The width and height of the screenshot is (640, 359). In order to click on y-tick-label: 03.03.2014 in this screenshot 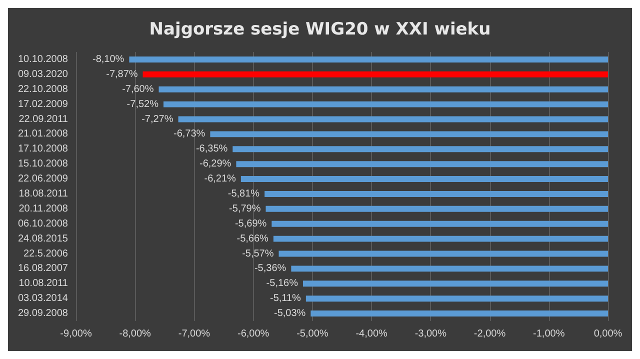, I will do `click(43, 298)`.